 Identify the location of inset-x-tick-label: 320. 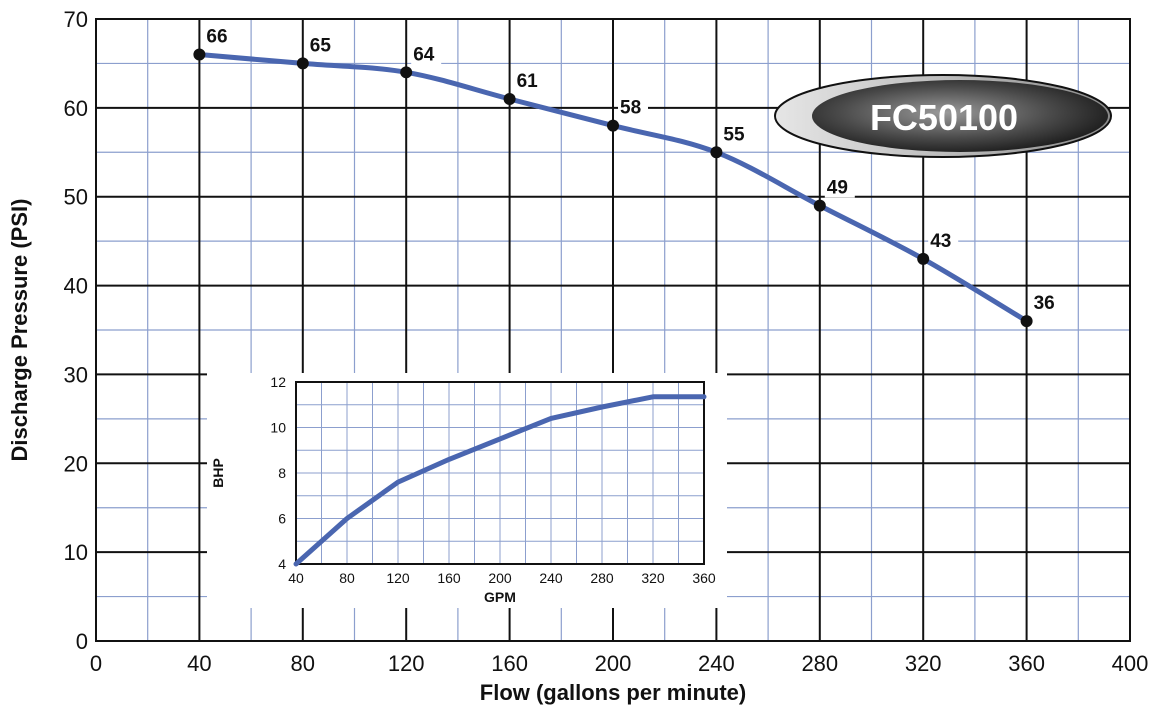
(653, 578).